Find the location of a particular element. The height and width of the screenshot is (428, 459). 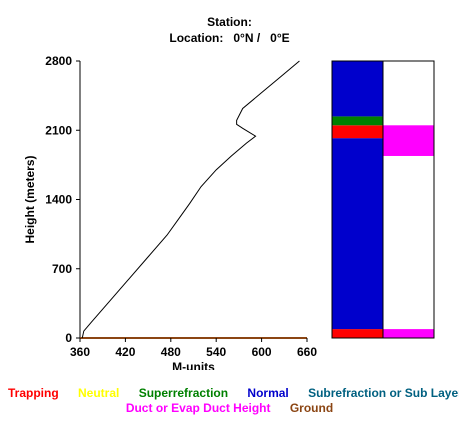

station-title: Station: is located at coordinates (229, 22).